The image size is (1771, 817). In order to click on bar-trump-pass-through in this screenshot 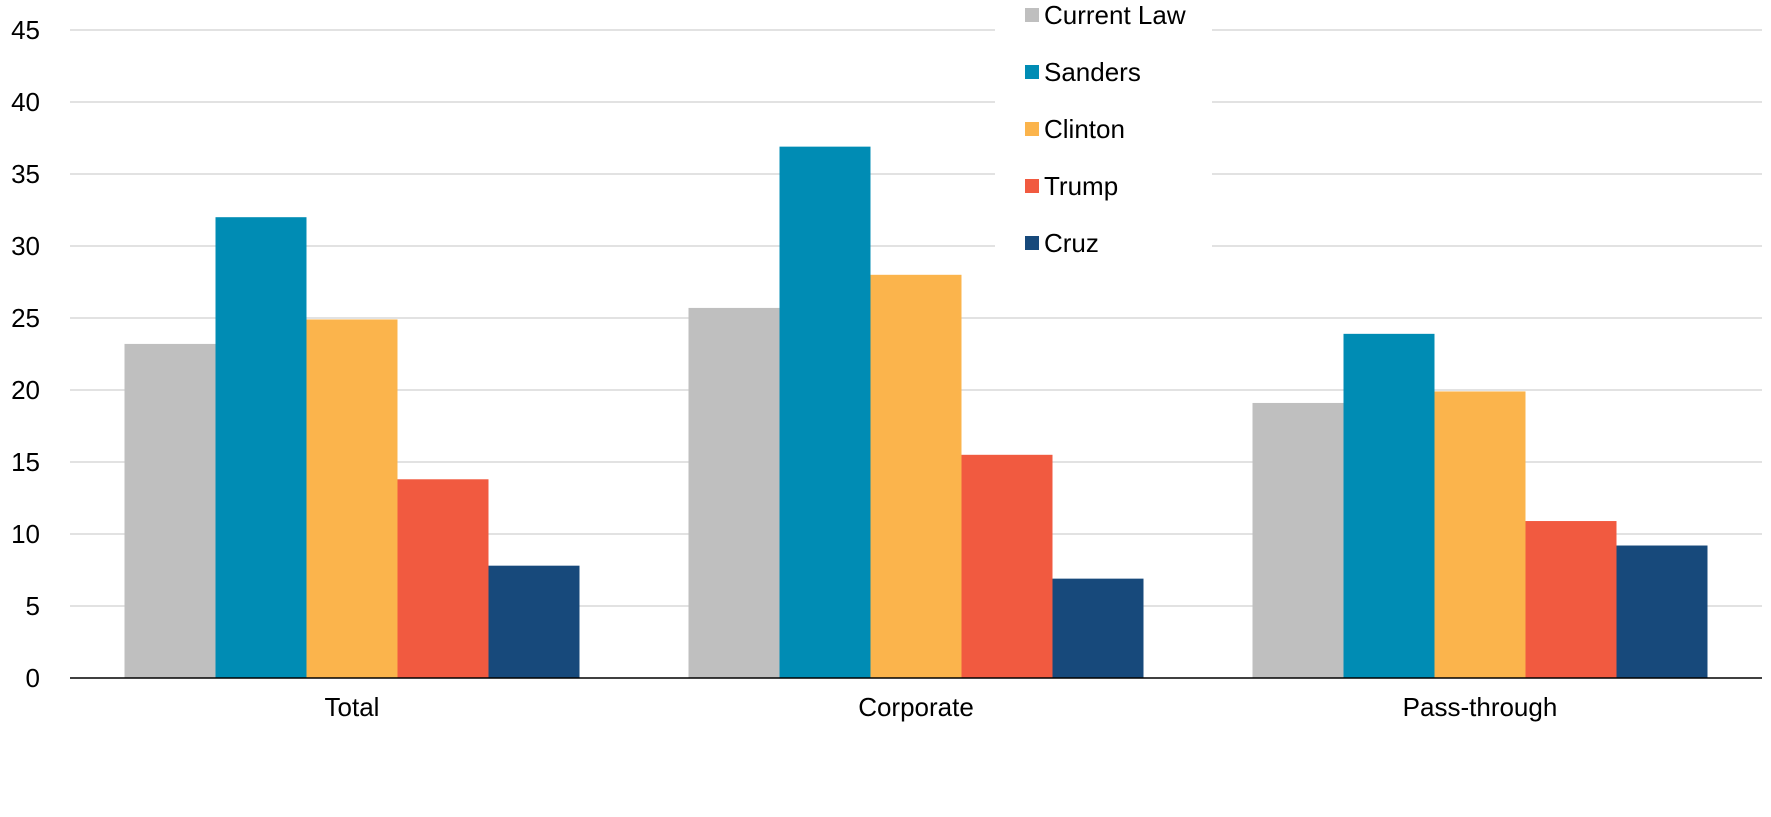, I will do `click(1571, 599)`.